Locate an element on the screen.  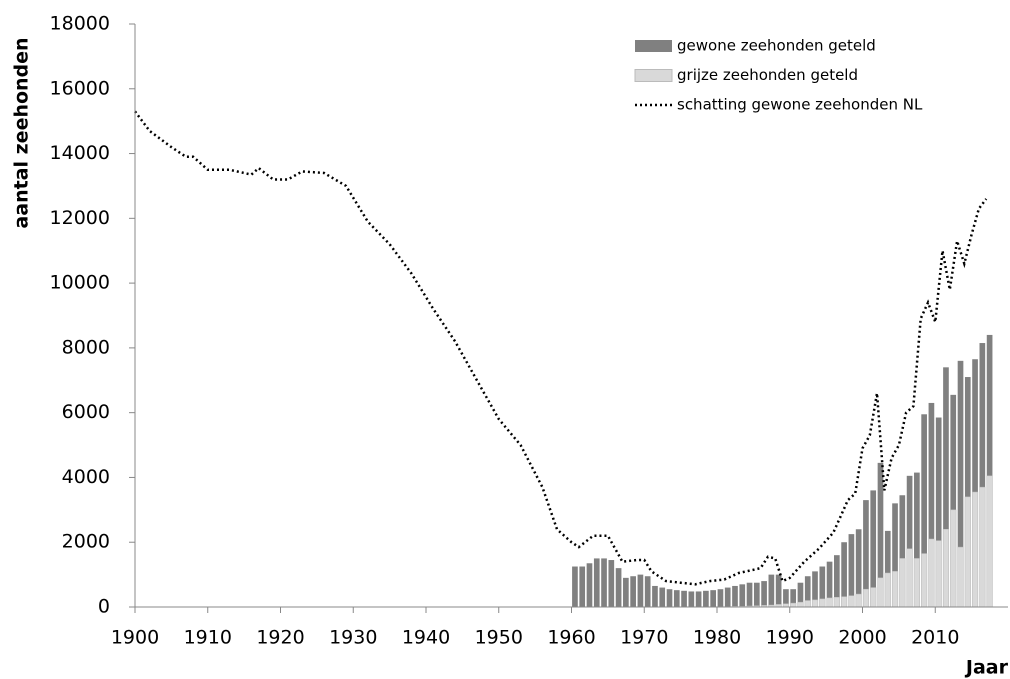
x-tick-label: 1900 is located at coordinates (135, 638).